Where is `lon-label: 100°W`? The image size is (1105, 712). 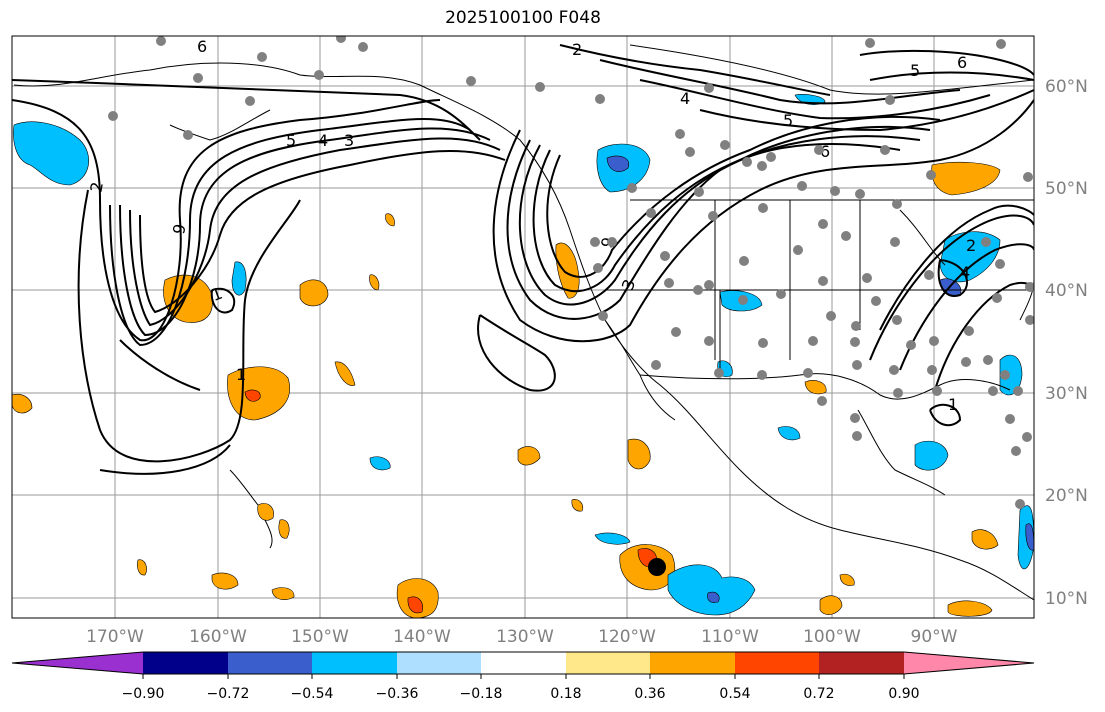
lon-label: 100°W is located at coordinates (832, 637).